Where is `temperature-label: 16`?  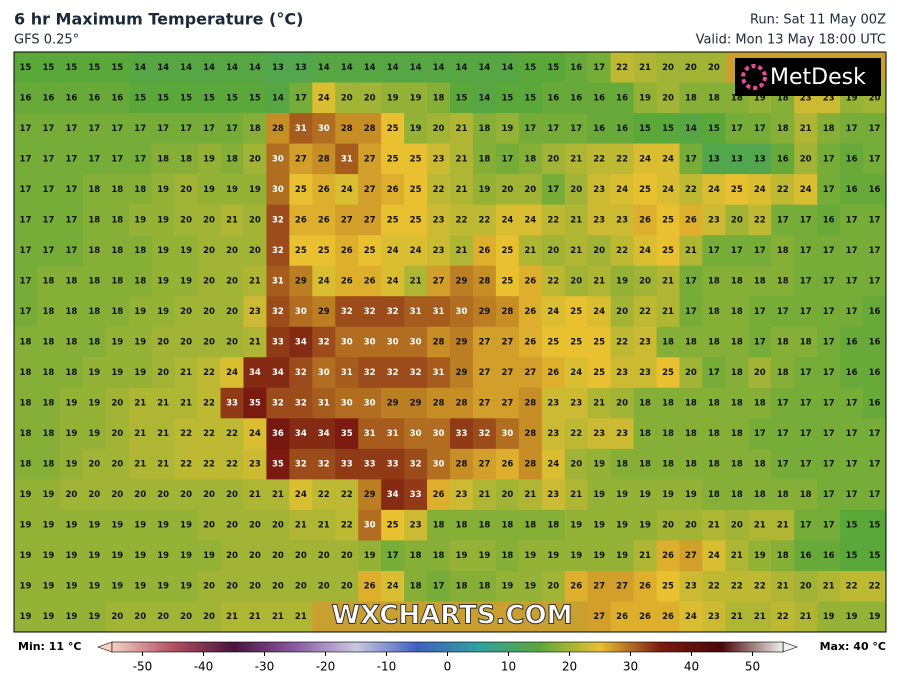
temperature-label: 16 is located at coordinates (852, 343).